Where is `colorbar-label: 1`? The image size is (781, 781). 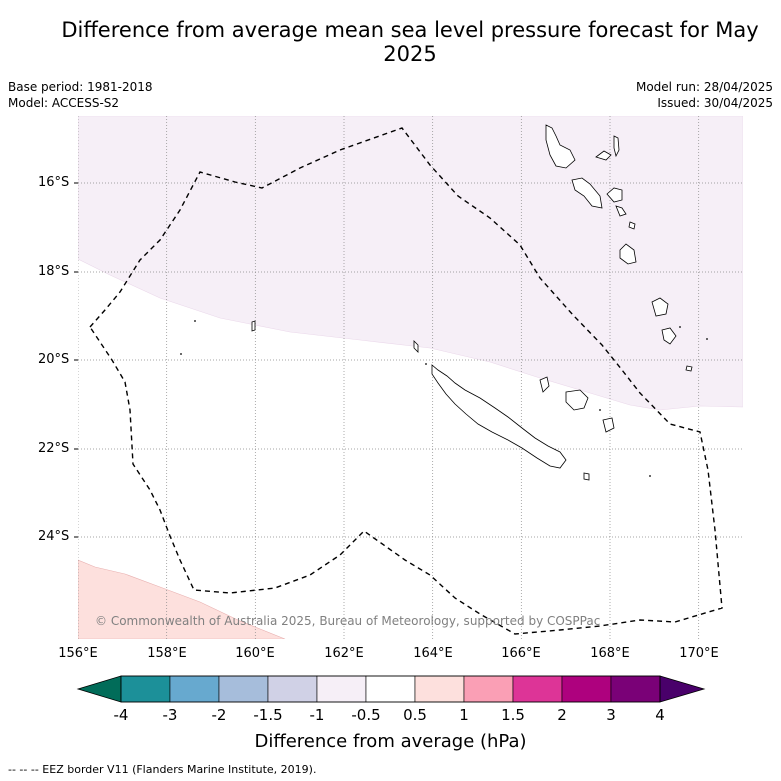
colorbar-label: 1 is located at coordinates (464, 715).